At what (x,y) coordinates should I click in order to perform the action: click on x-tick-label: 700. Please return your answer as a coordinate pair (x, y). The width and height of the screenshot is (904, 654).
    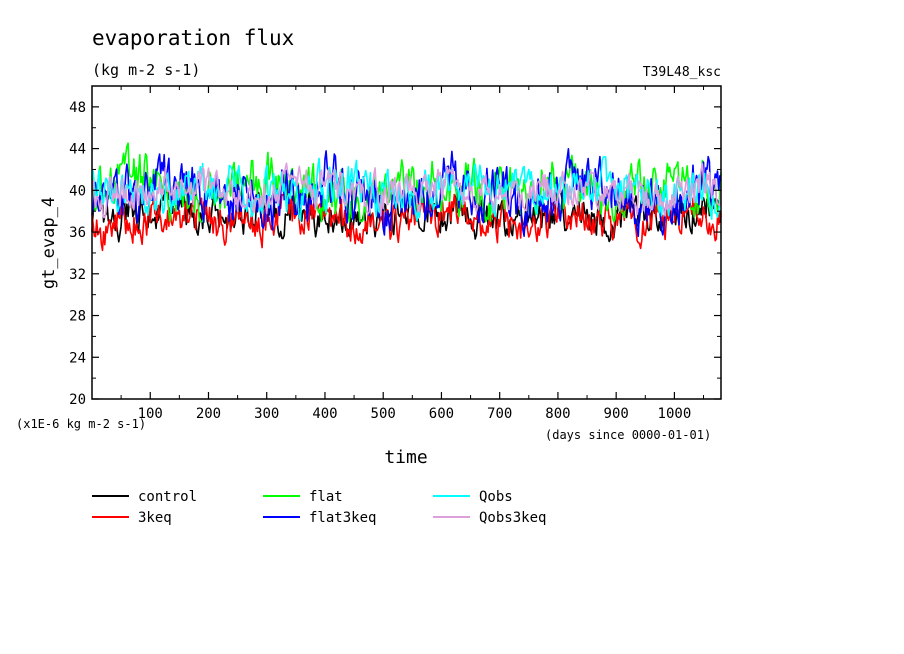
    Looking at the image, I should click on (499, 414).